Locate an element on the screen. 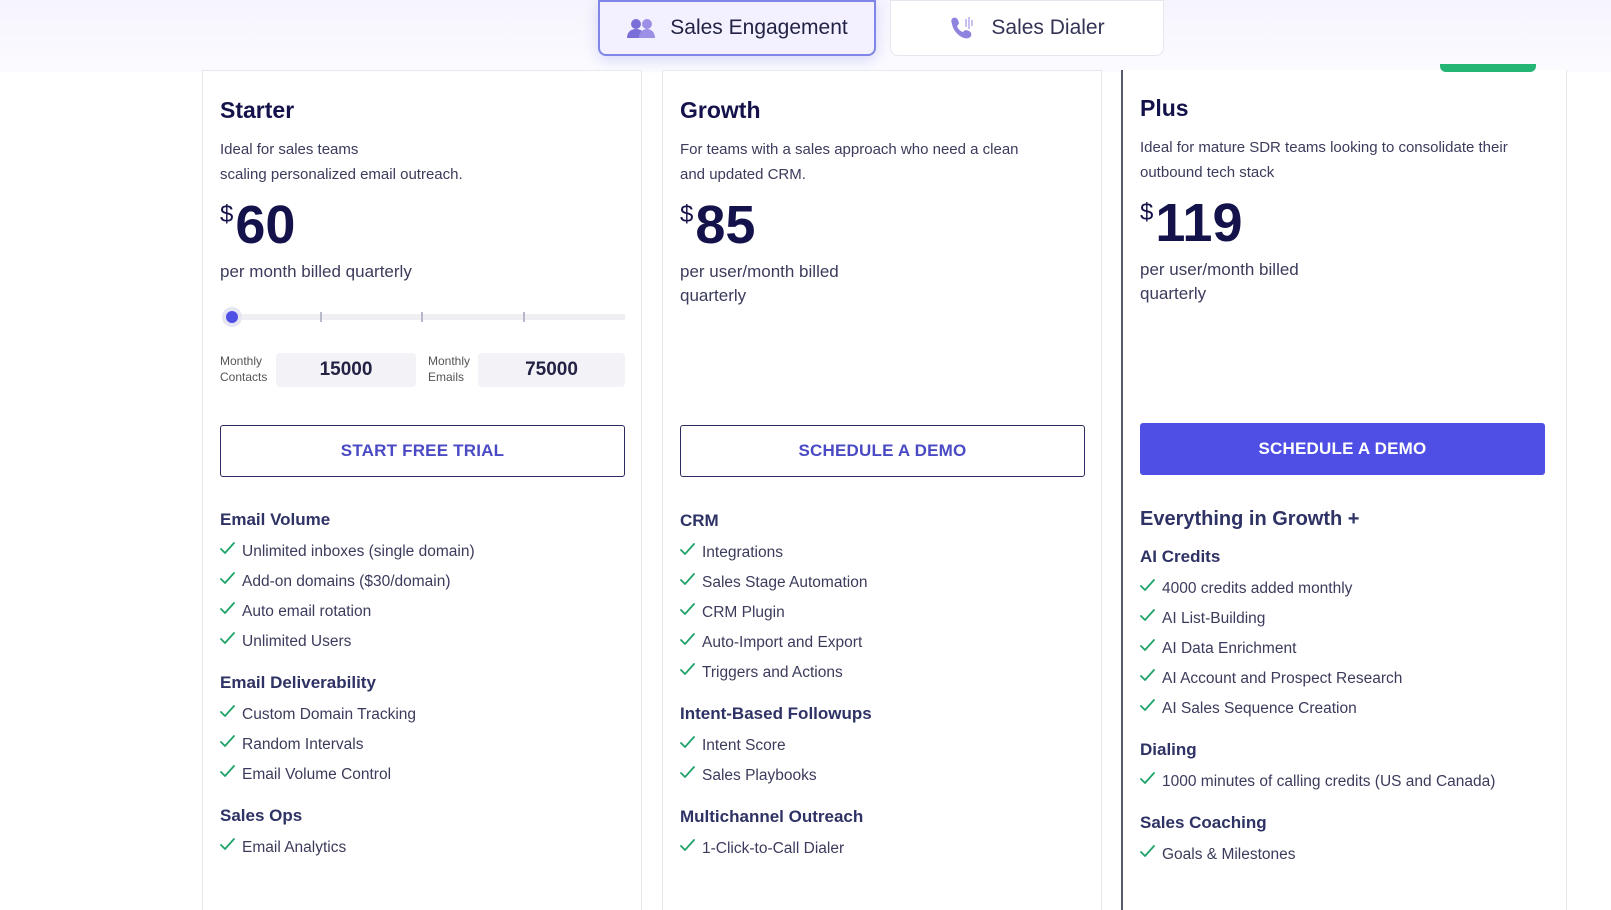  usage-inputs: Monthly Contacts 15000 Monthly Emails 75000 is located at coordinates (422, 370).